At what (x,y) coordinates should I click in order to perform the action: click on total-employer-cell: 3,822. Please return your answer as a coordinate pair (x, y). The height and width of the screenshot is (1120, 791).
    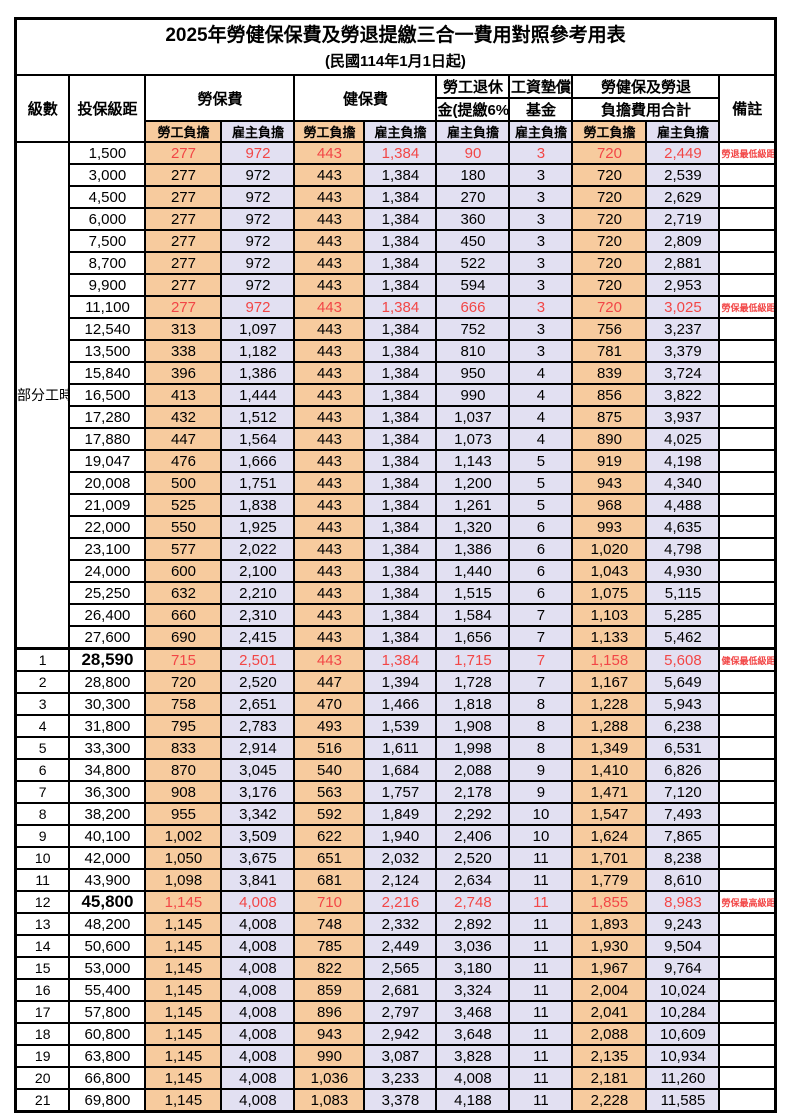
    Looking at the image, I should click on (683, 395).